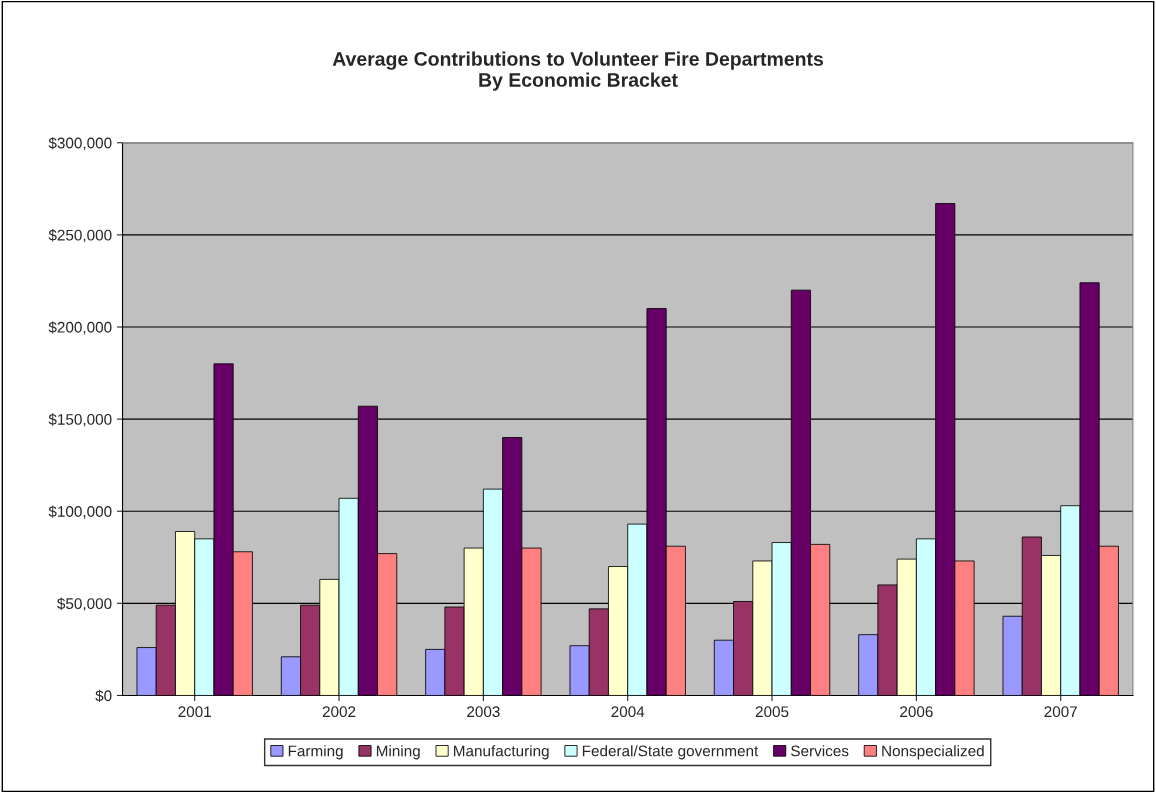 This screenshot has width=1156, height=793. What do you see at coordinates (80, 512) in the screenshot?
I see `y-tick-label: $100,000` at bounding box center [80, 512].